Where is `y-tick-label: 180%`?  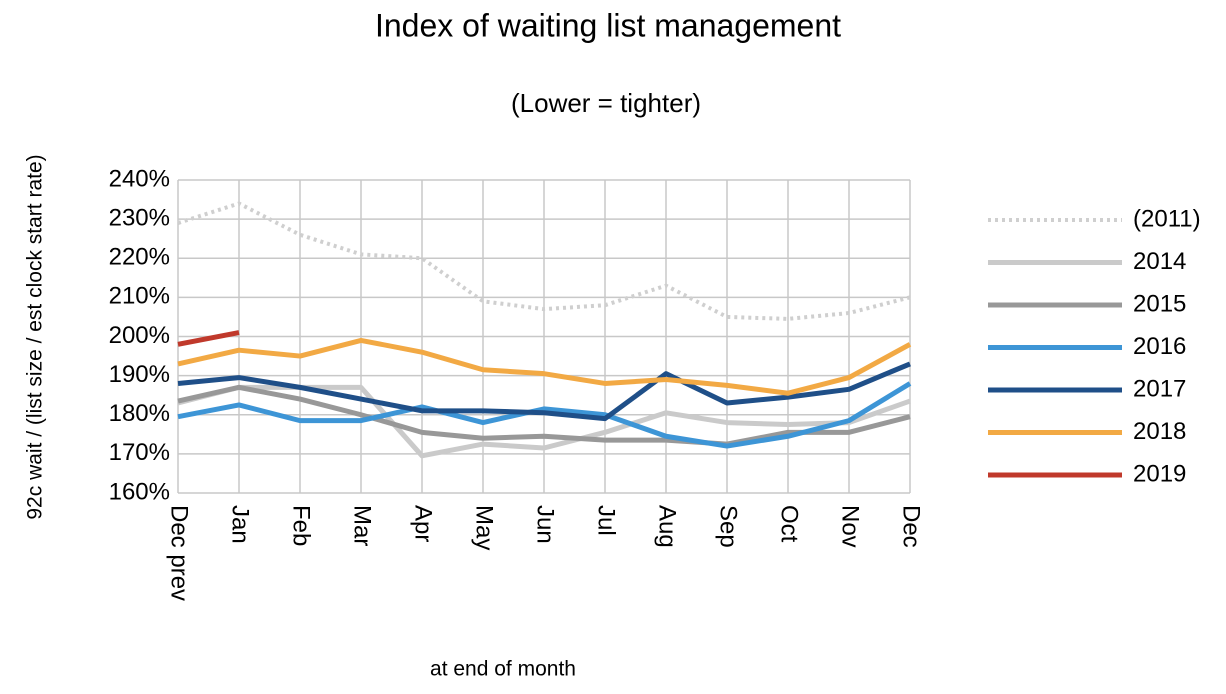
y-tick-label: 180% is located at coordinates (139, 413).